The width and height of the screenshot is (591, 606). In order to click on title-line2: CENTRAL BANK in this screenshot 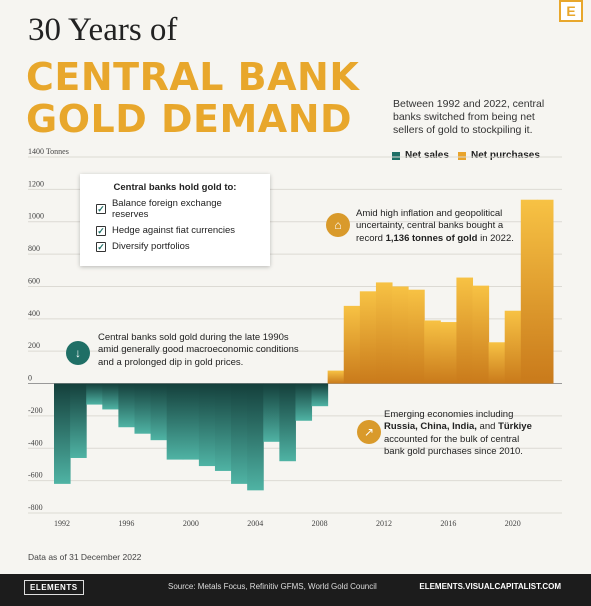, I will do `click(193, 77)`.